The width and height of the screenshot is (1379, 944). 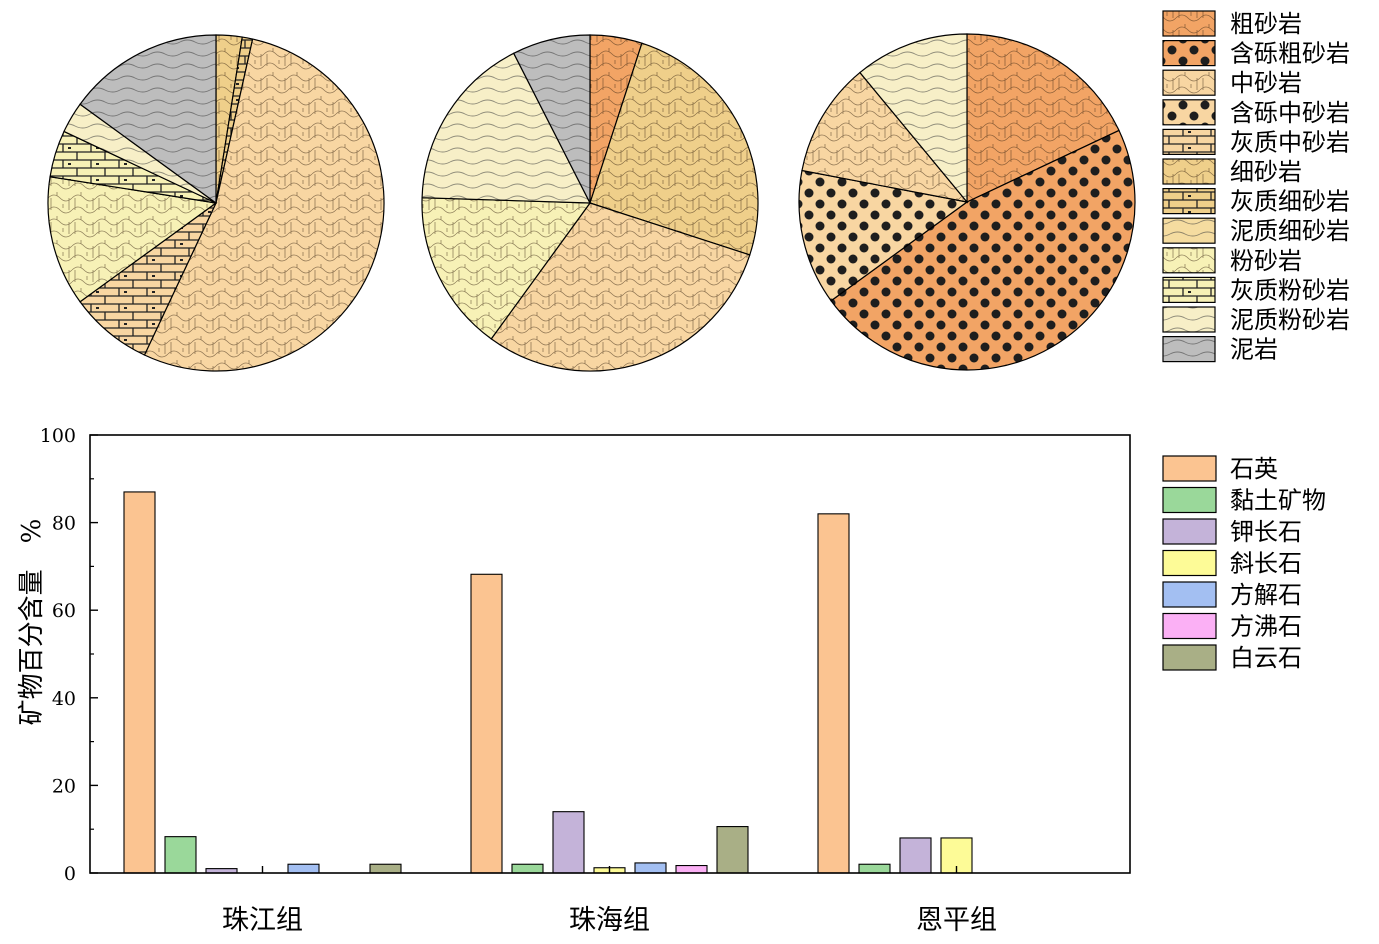 I want to click on lithology-legend-item: 粗砂岩, so click(x=1232, y=24).